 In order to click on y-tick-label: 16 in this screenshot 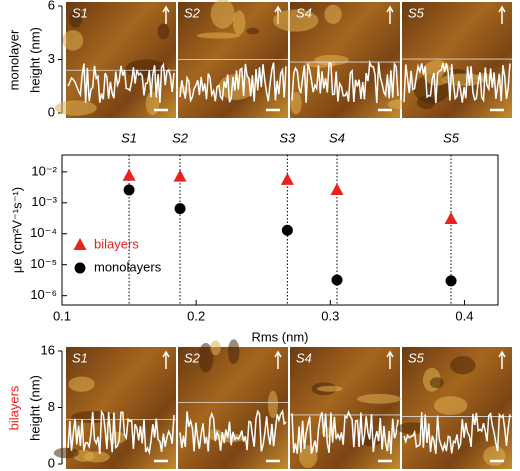, I will do `click(48, 349)`.